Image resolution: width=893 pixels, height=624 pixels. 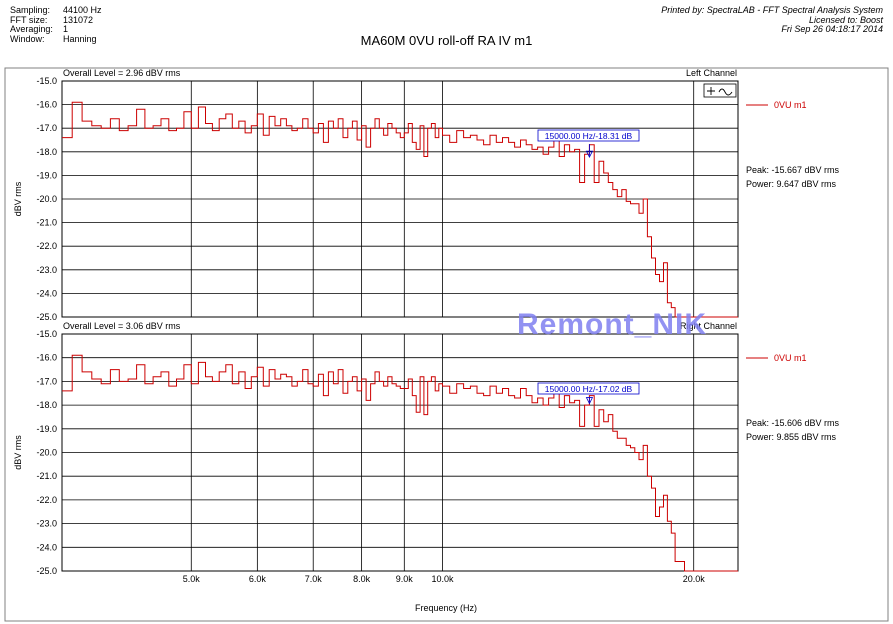 What do you see at coordinates (192, 579) in the screenshot?
I see `x-tick-label: 5.0k` at bounding box center [192, 579].